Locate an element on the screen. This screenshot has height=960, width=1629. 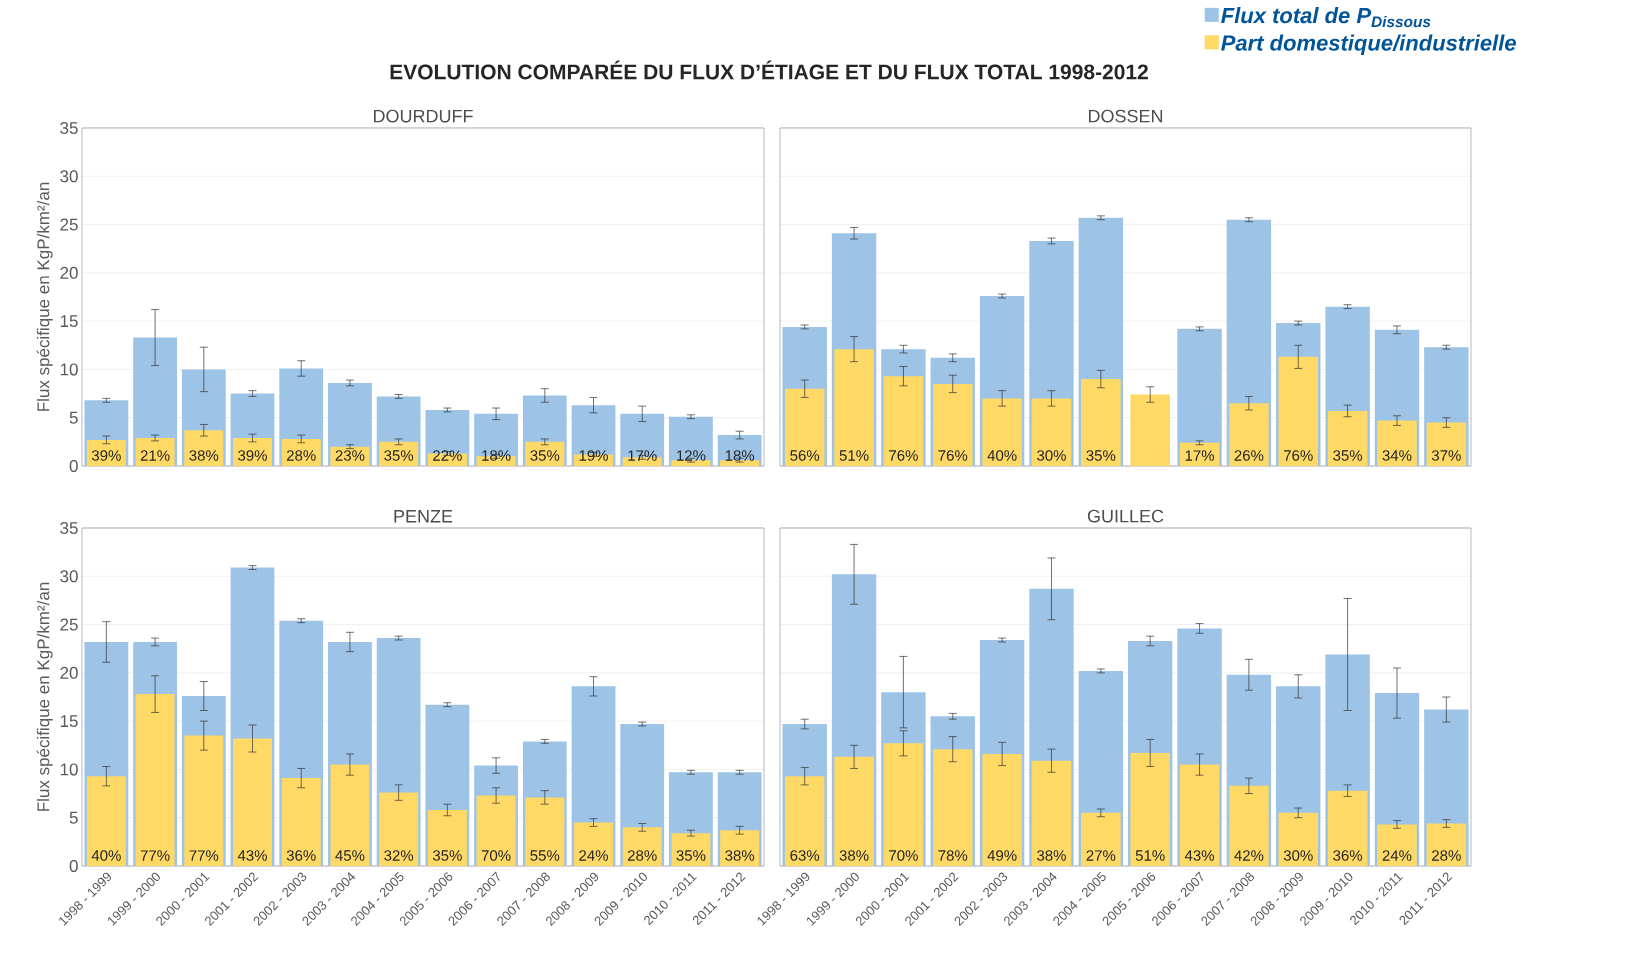
annotation: 70% is located at coordinates (903, 855).